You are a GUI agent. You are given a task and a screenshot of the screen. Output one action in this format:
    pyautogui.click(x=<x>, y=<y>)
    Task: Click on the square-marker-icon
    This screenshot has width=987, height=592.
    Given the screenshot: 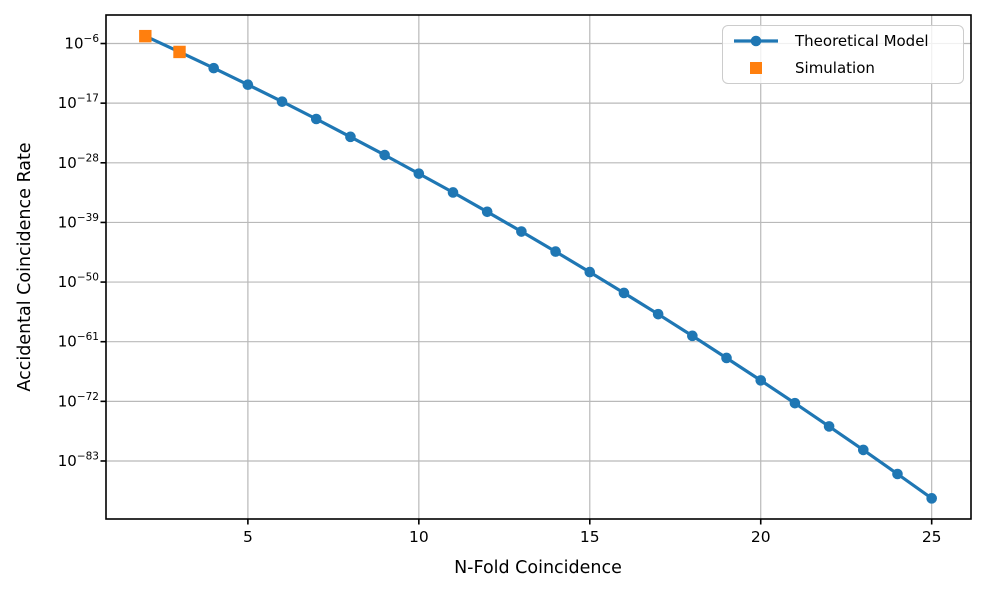 What is the action you would take?
    pyautogui.click(x=756, y=68)
    